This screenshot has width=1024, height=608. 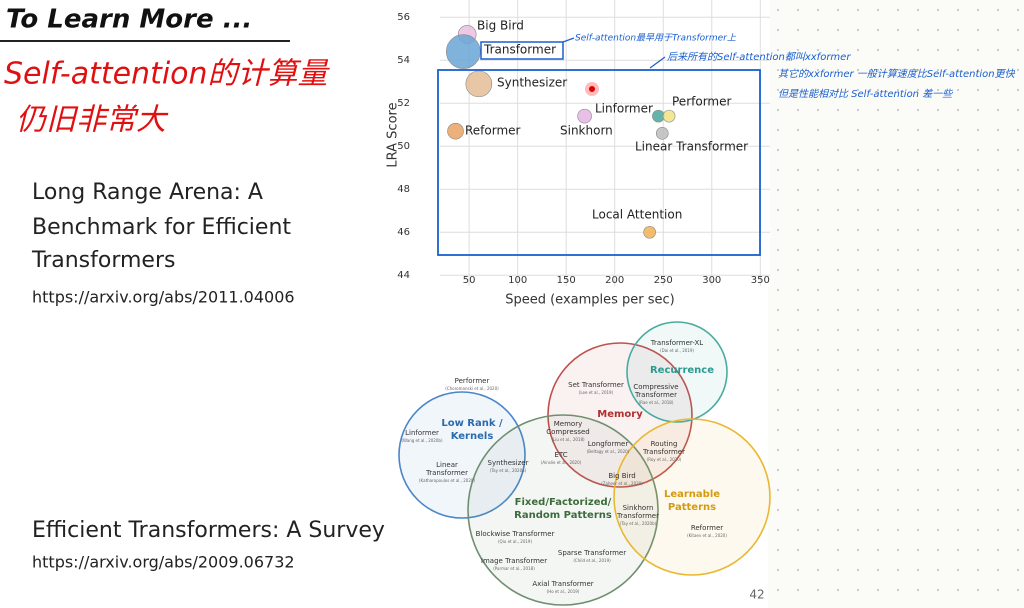 I want to click on venn-title: Low Rank /, so click(x=472, y=423).